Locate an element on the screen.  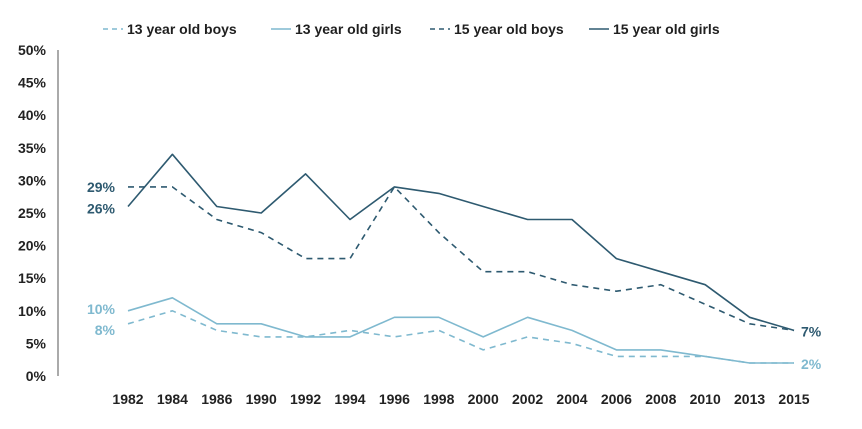
end-data-label: 7% is located at coordinates (811, 331).